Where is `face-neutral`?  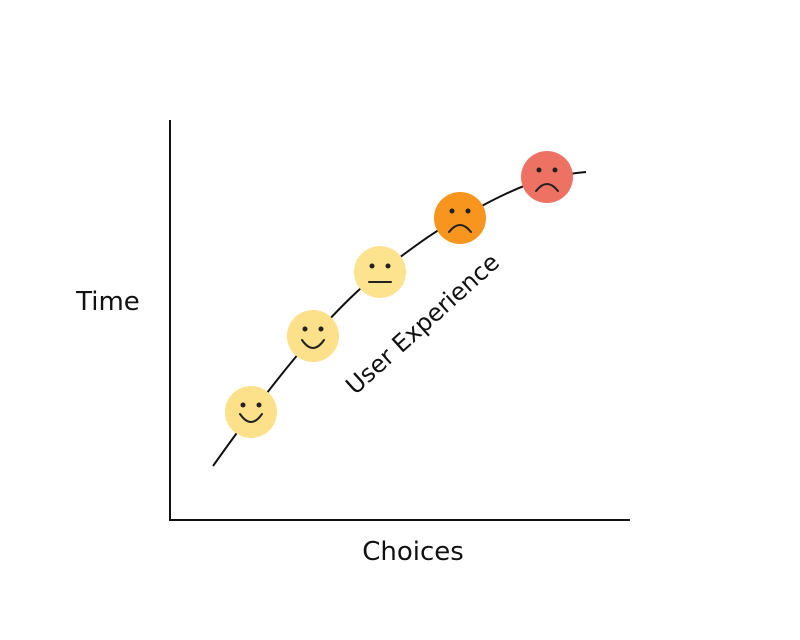
face-neutral is located at coordinates (380, 272).